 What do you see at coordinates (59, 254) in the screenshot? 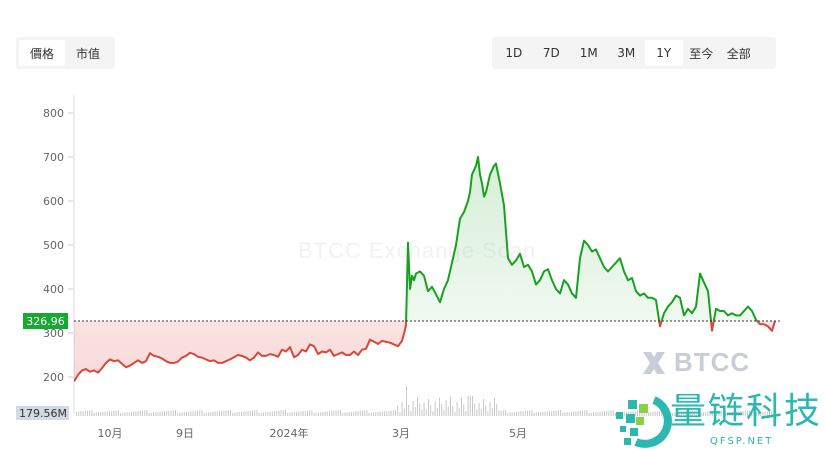
I see `y-axis: 200 300 400 500 600 700 800` at bounding box center [59, 254].